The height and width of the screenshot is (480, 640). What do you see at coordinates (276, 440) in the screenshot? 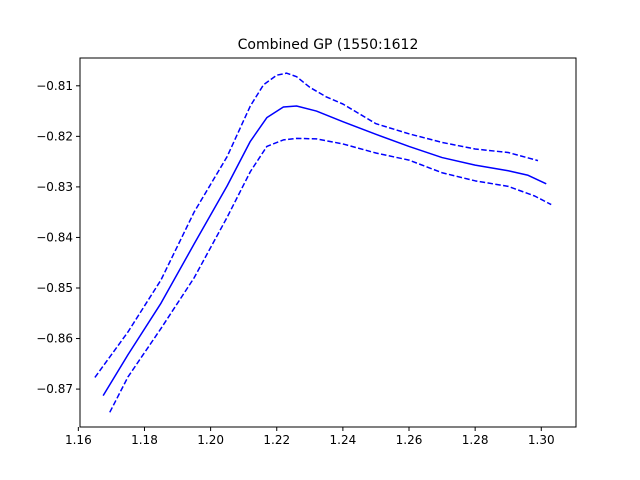
I see `x-tick-label: 1.22` at bounding box center [276, 440].